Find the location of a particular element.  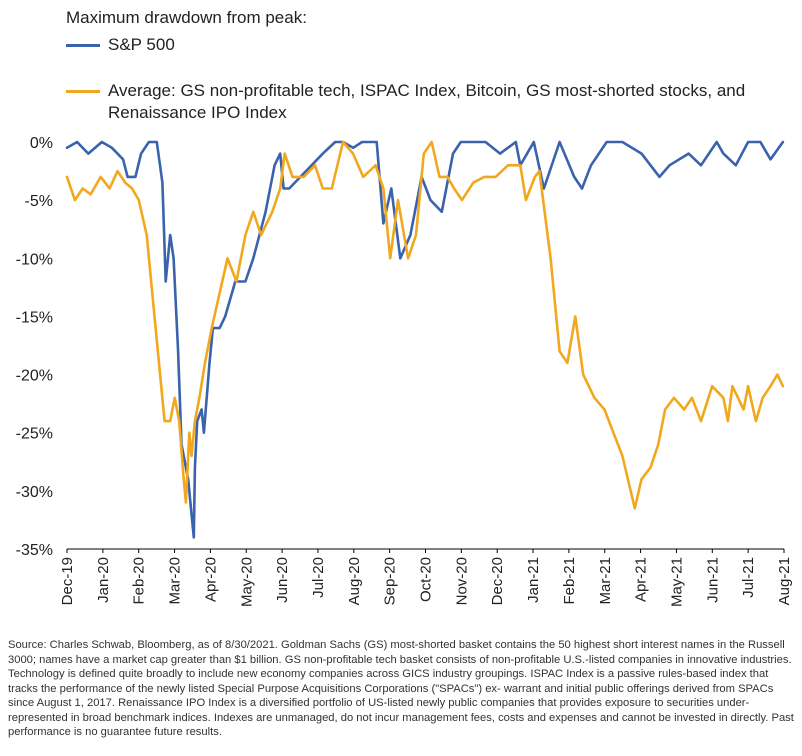

legend-swatch-average is located at coordinates (83, 91).